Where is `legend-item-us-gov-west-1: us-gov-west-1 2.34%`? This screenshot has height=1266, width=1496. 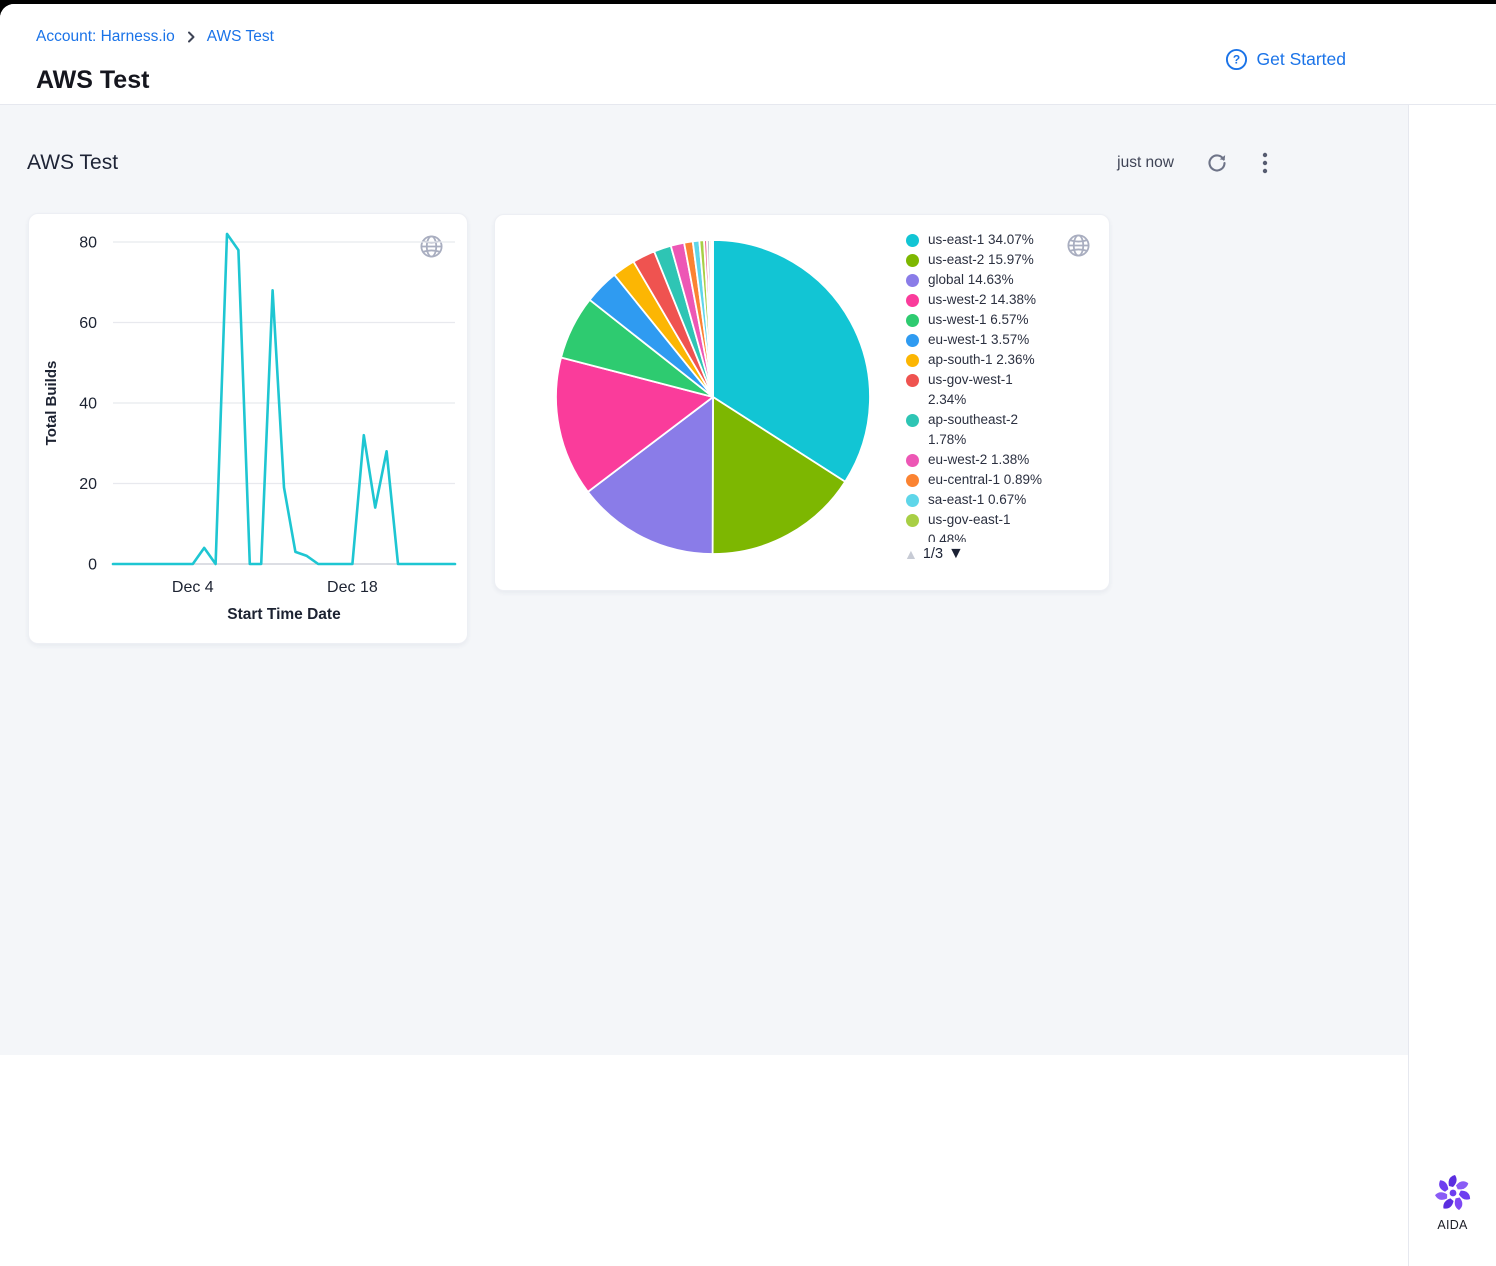
legend-item-us-gov-west-1: us-gov-west-1 2.34% is located at coordinates (996, 390).